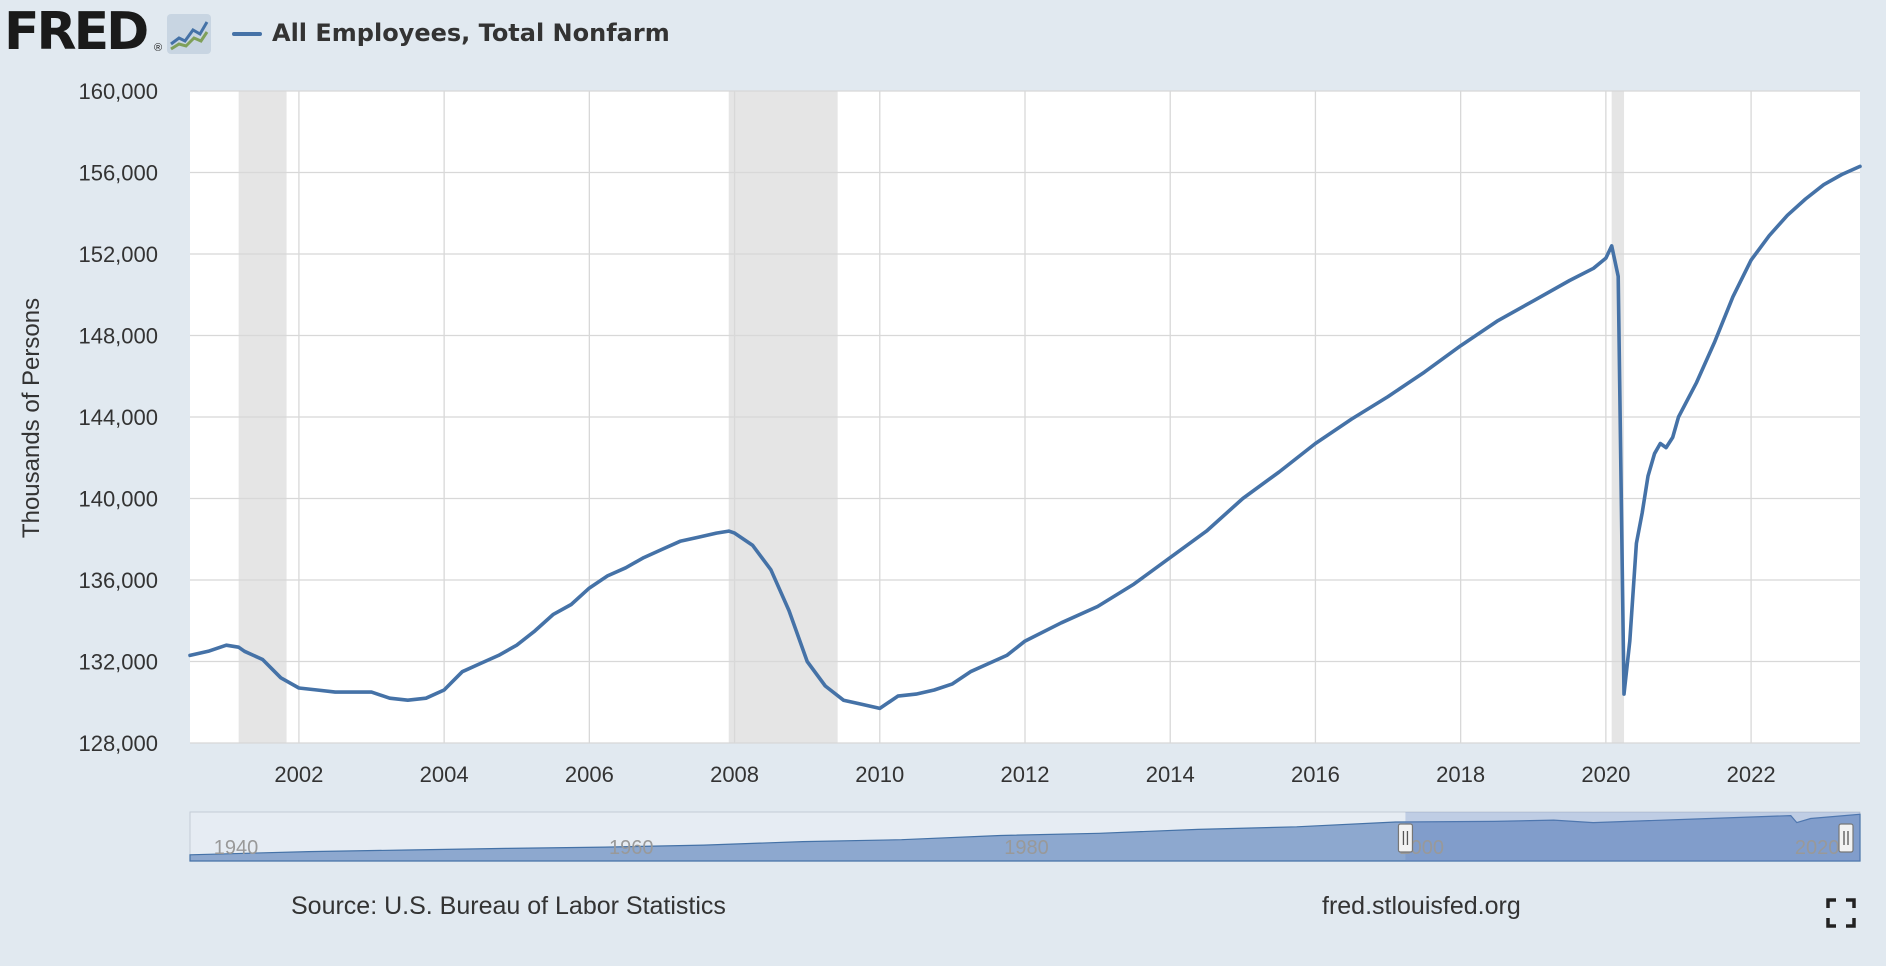 The image size is (1886, 966). Describe the element at coordinates (1026, 848) in the screenshot. I see `navigator-tick-label: 1980` at that location.